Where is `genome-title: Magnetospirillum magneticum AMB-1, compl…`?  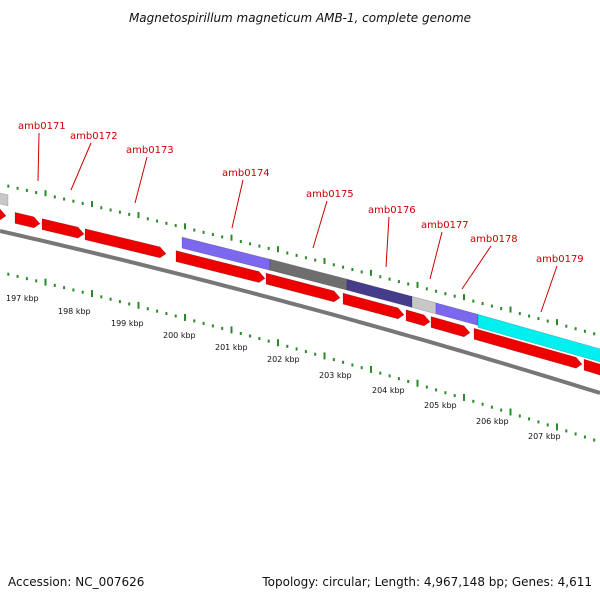 genome-title: Magnetospirillum magneticum AMB-1, compl… is located at coordinates (300, 18).